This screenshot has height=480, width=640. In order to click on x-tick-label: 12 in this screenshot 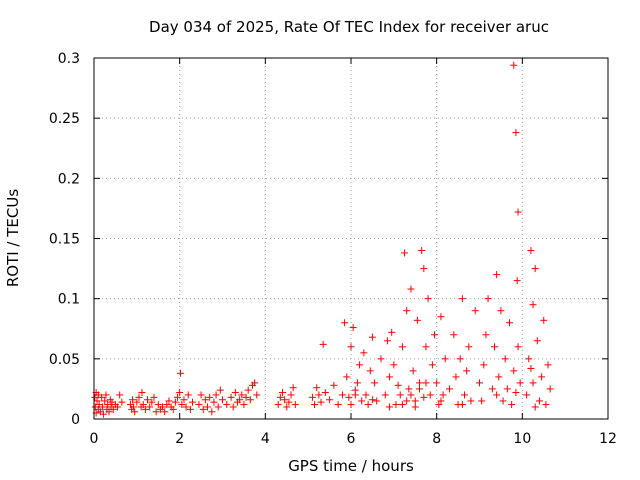, I will do `click(608, 439)`.